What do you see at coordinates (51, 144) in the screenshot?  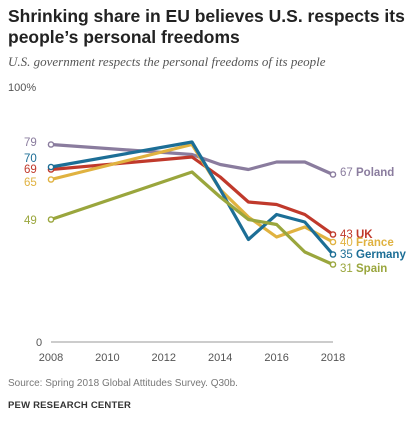 I see `series-start-marker-poland` at bounding box center [51, 144].